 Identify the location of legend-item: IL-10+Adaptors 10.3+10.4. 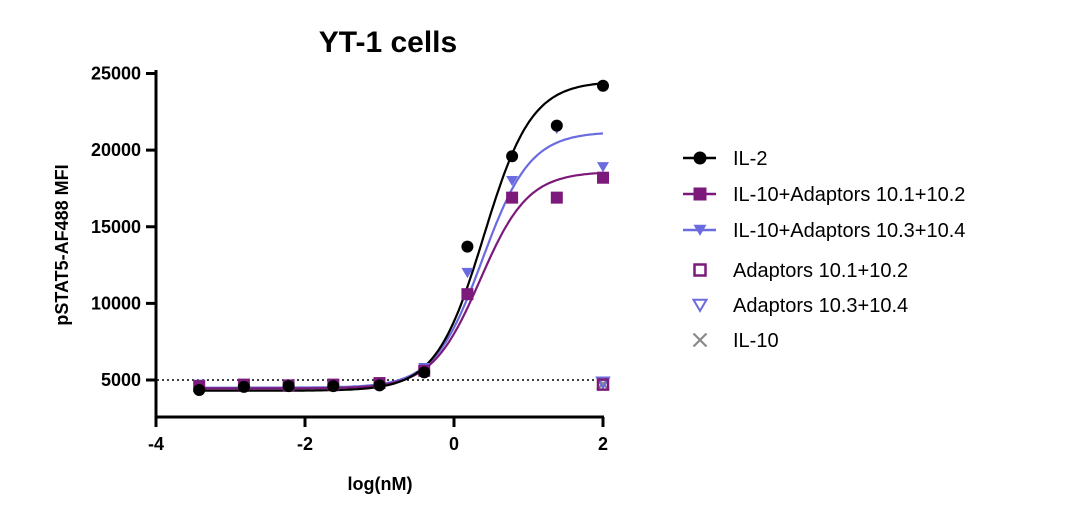
(824, 231).